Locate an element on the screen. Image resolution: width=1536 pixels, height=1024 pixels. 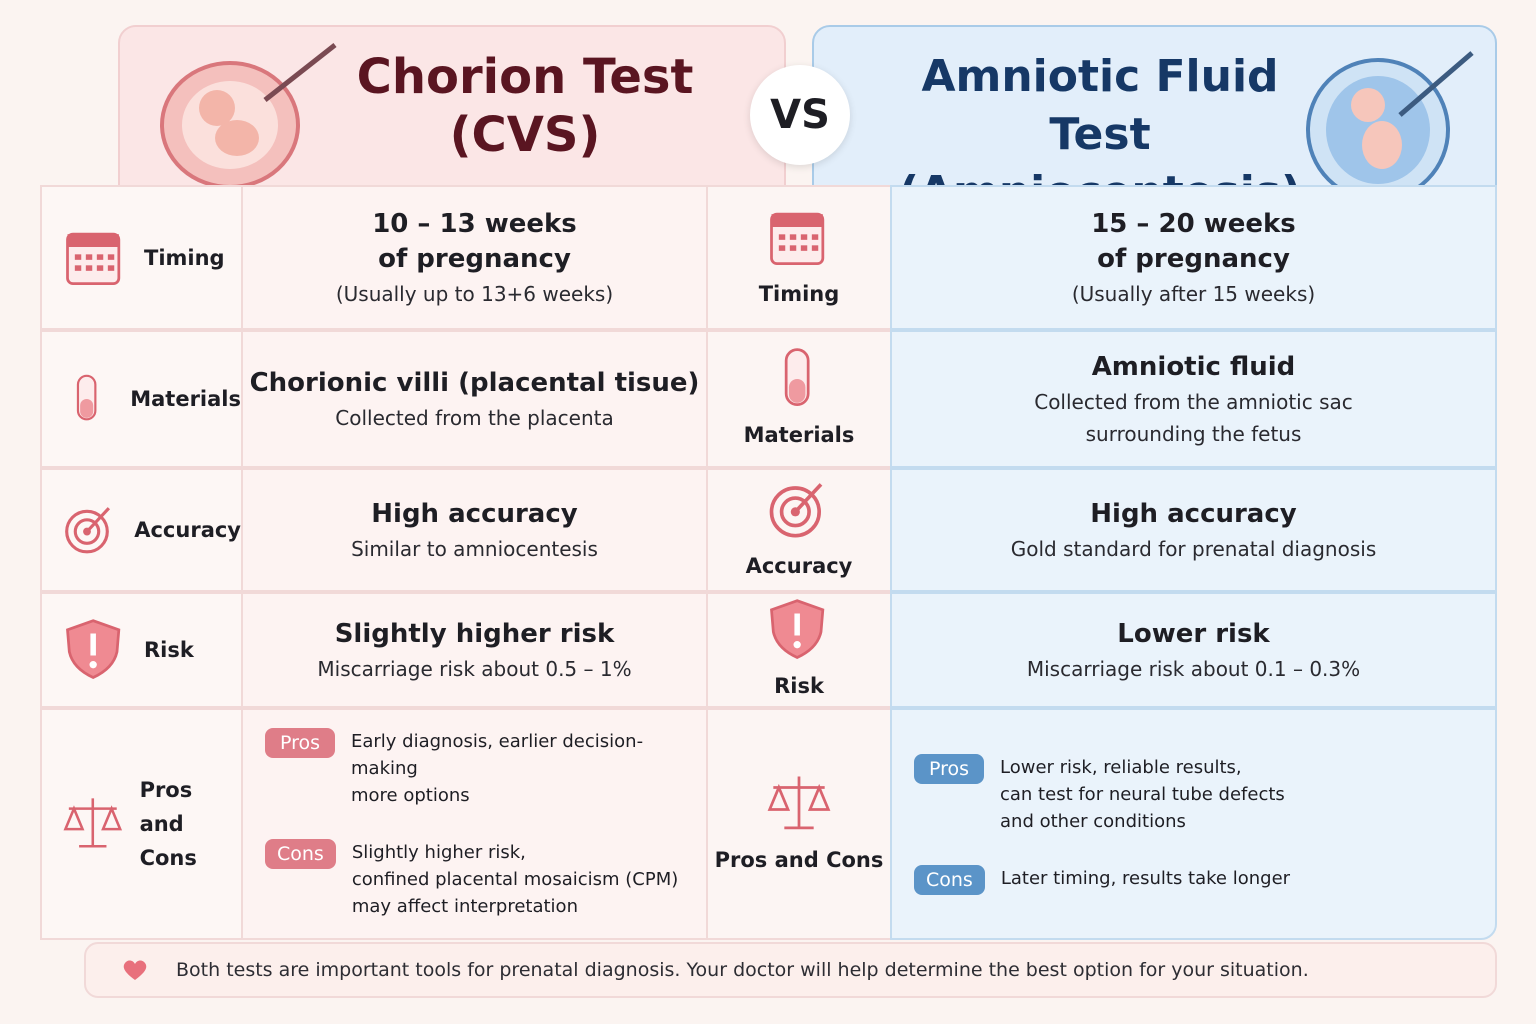
heart-icon is located at coordinates (135, 970).